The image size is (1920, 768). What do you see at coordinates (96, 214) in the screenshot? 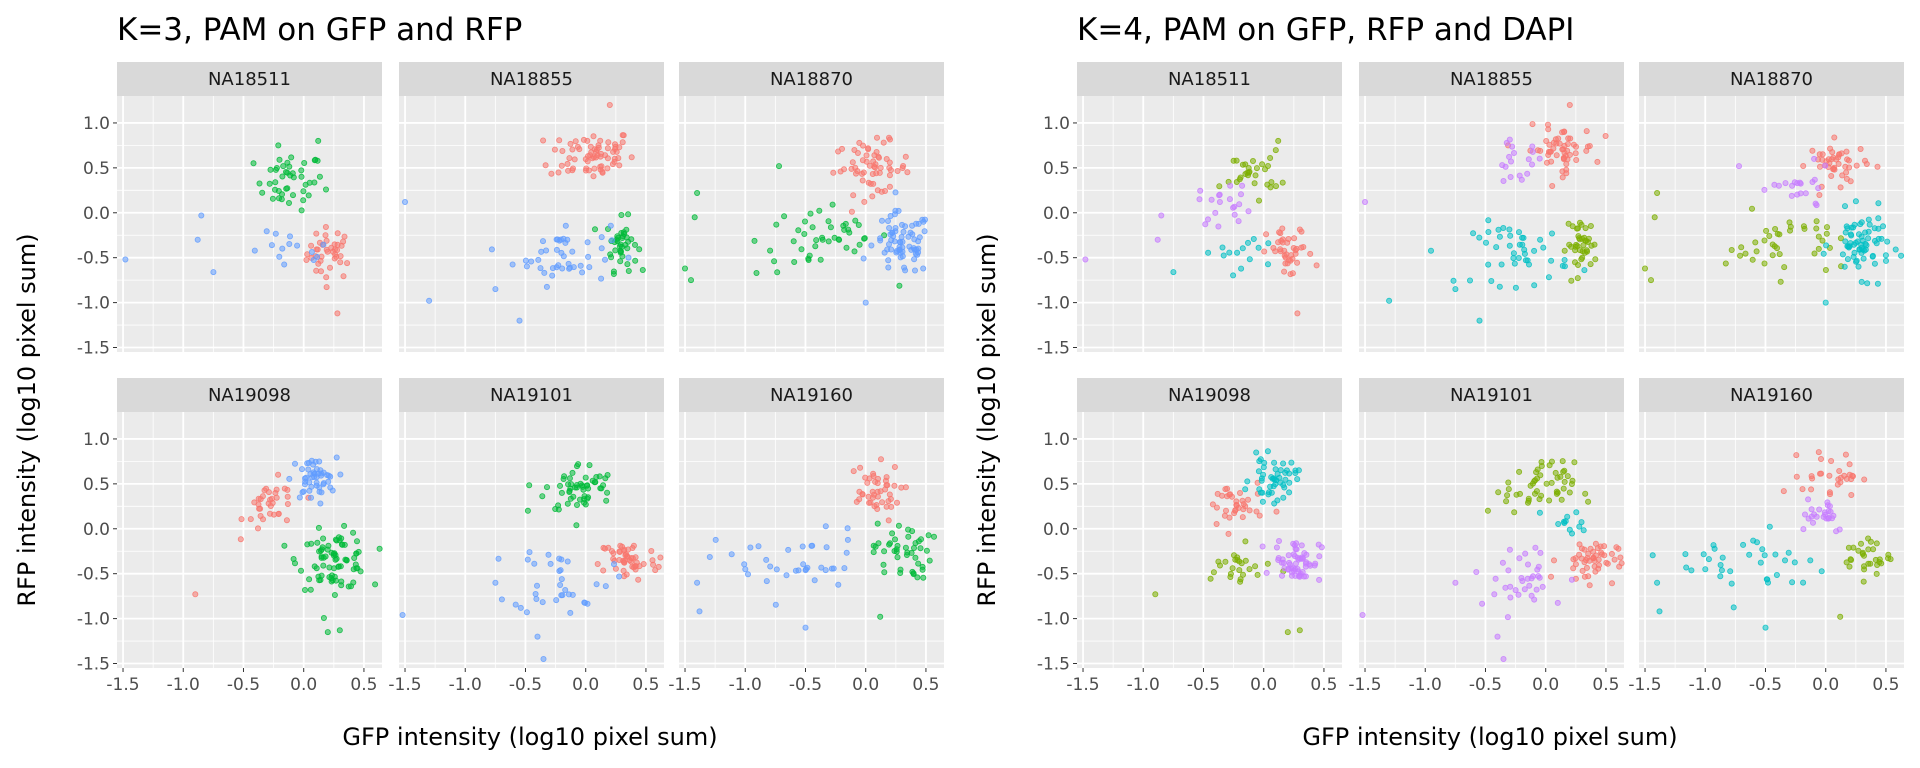
I see `y-tick-label: 0.0` at bounding box center [96, 214].